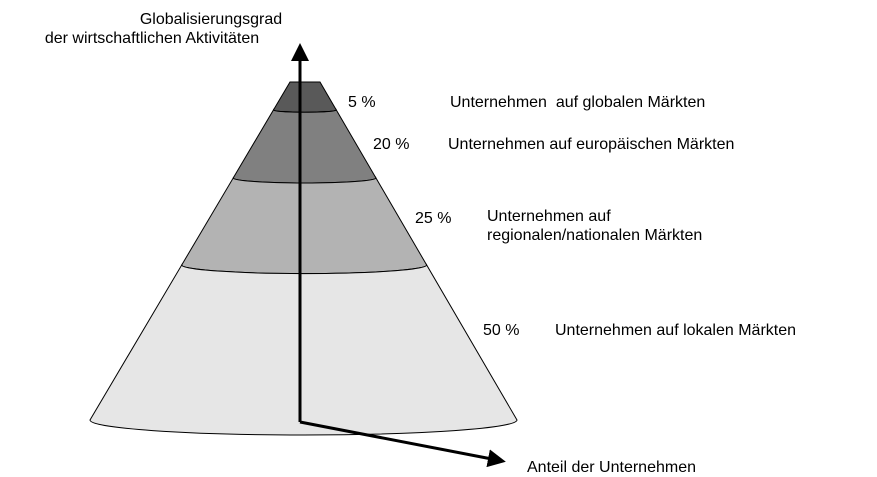 This screenshot has height=477, width=877. I want to click on layer-percent: 5 %, so click(362, 102).